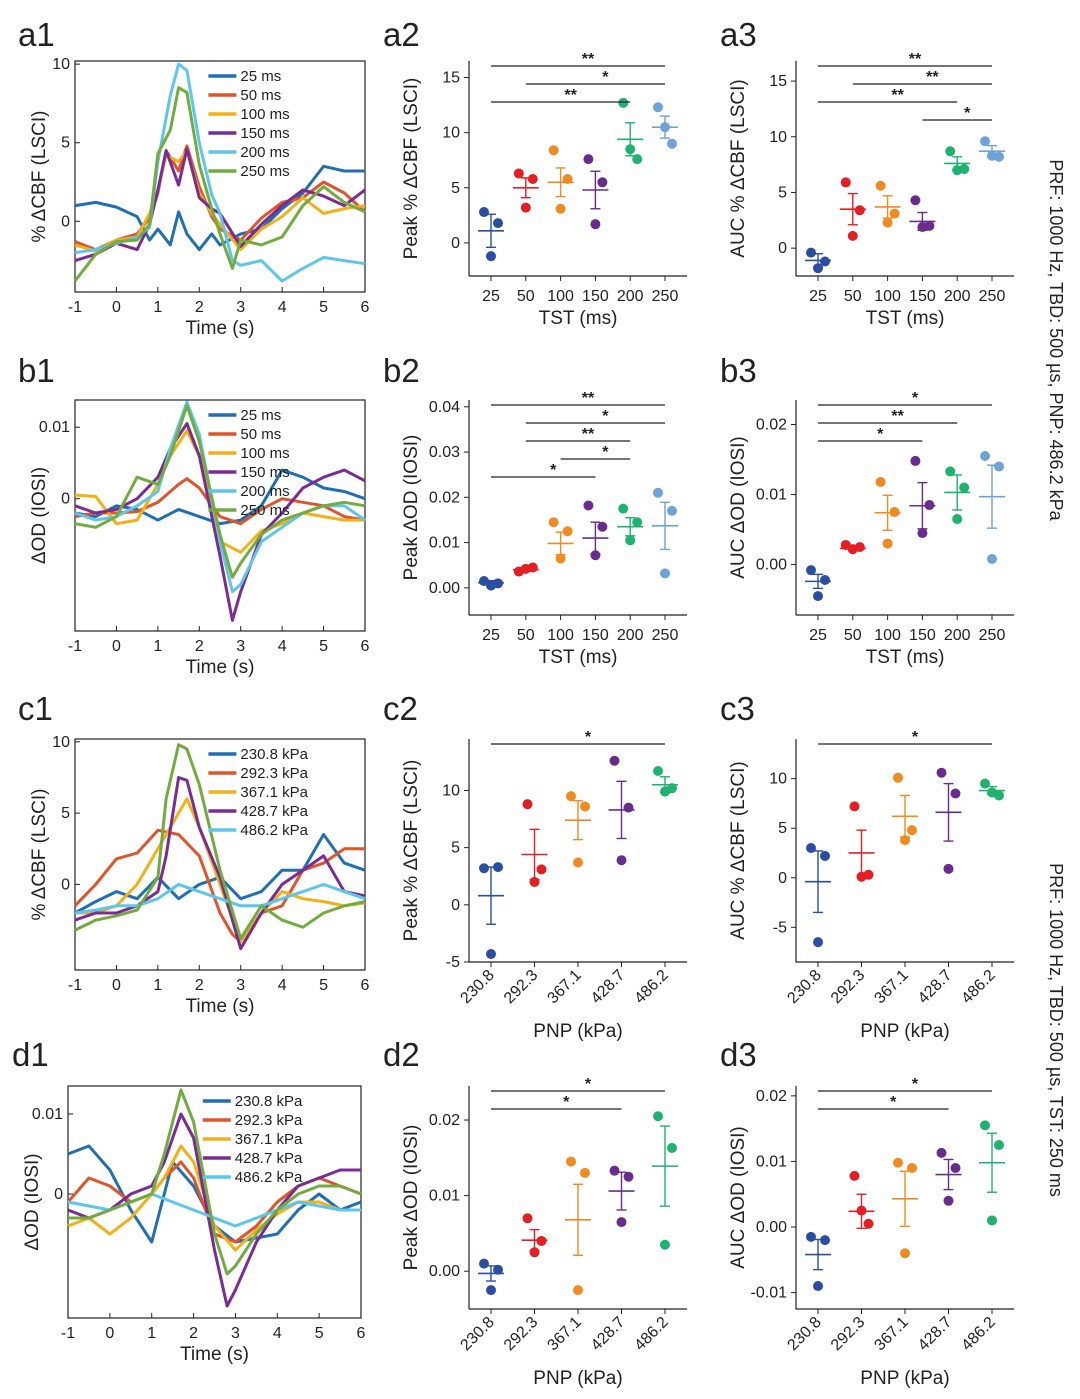 The height and width of the screenshot is (1399, 1080). What do you see at coordinates (39, 177) in the screenshot?
I see `y-axis-label: % ΔCBF (LSCI)` at bounding box center [39, 177].